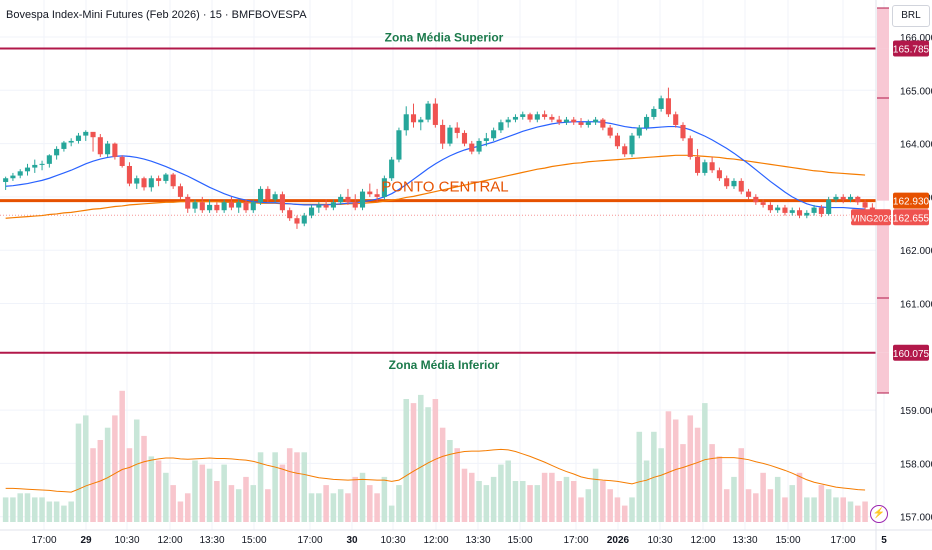 The width and height of the screenshot is (932, 550). What do you see at coordinates (911, 49) in the screenshot?
I see `upper-zone-tag: 165.785` at bounding box center [911, 49].